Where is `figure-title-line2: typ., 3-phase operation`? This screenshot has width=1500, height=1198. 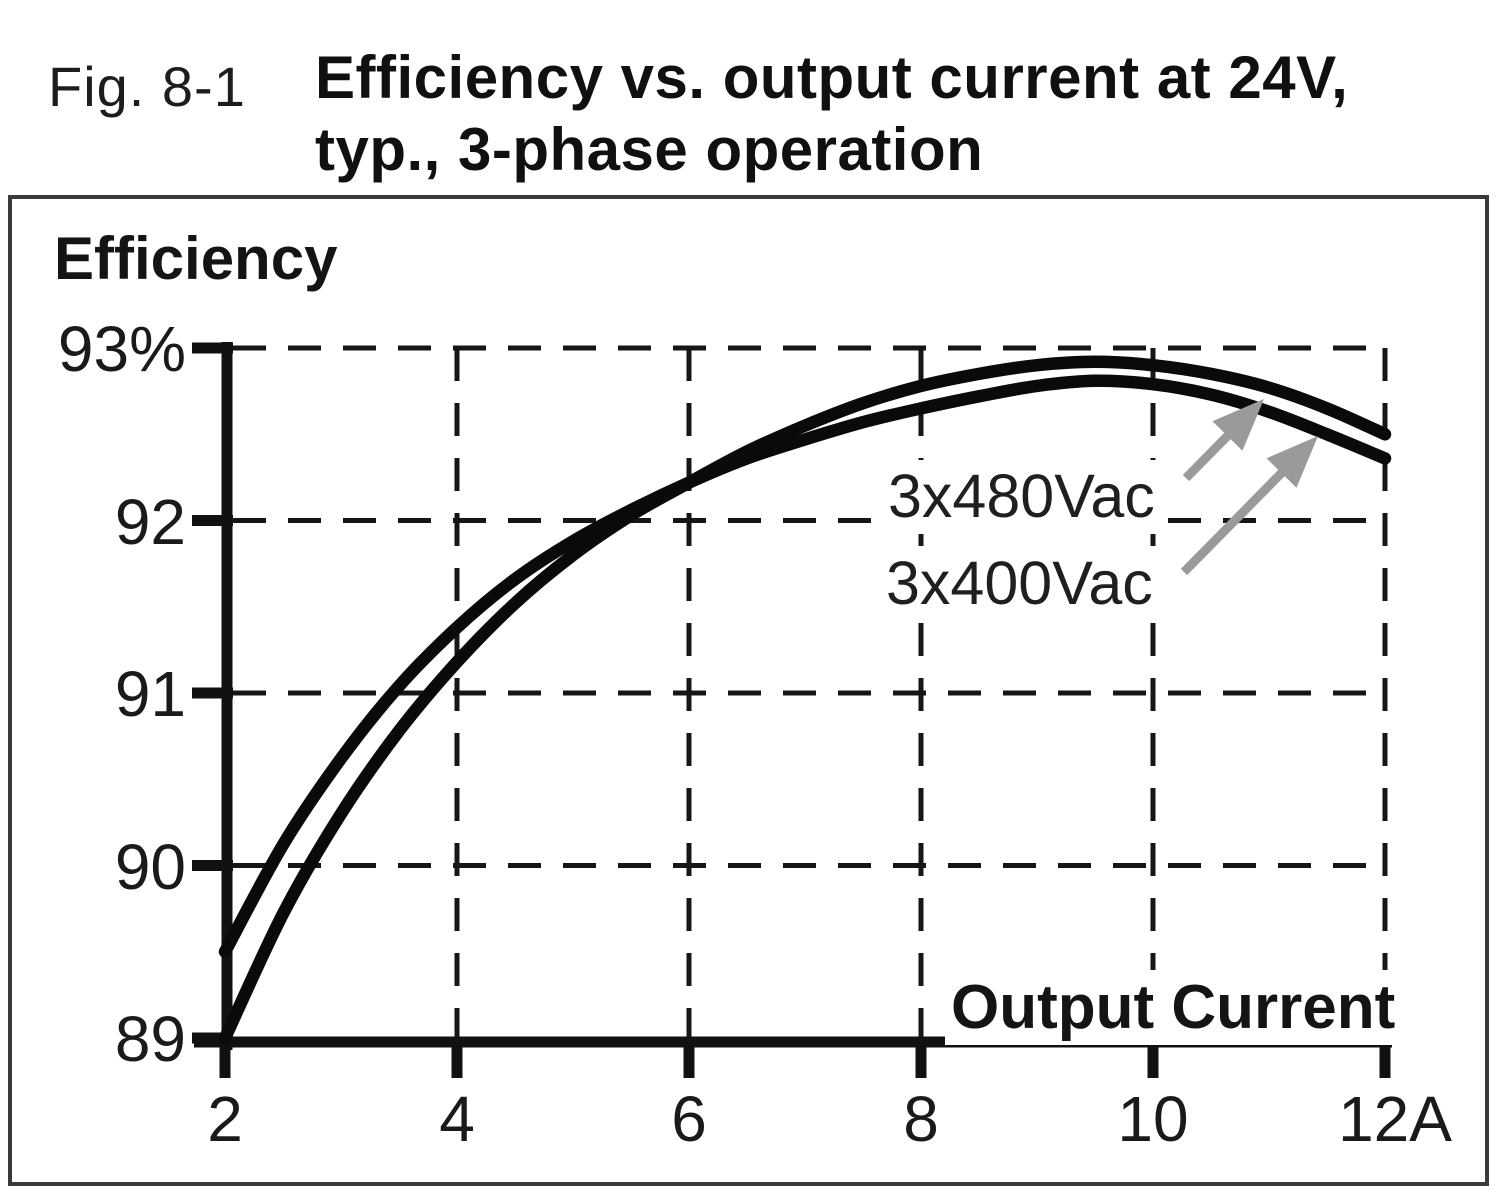 figure-title-line2: typ., 3-phase operation is located at coordinates (649, 149).